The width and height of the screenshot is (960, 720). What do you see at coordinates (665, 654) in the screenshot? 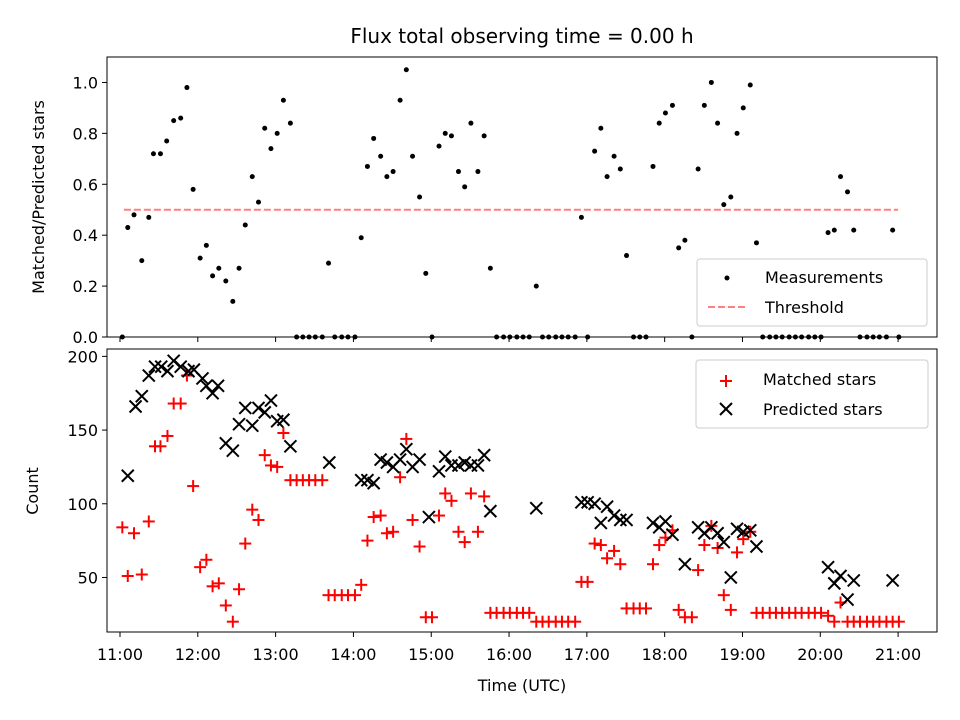
I see `bottom-x-tick-label: 18:00` at bounding box center [665, 654].